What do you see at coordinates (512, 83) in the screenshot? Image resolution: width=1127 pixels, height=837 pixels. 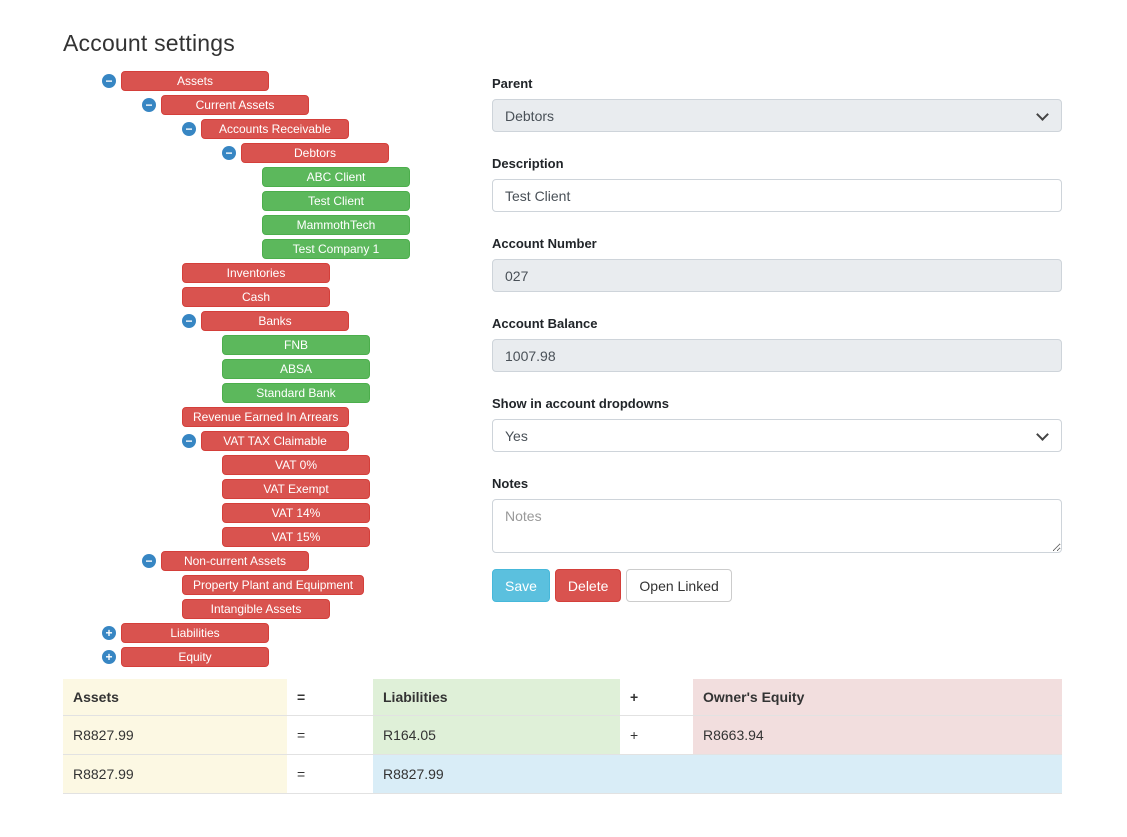 I see `parent-label: Parent` at bounding box center [512, 83].